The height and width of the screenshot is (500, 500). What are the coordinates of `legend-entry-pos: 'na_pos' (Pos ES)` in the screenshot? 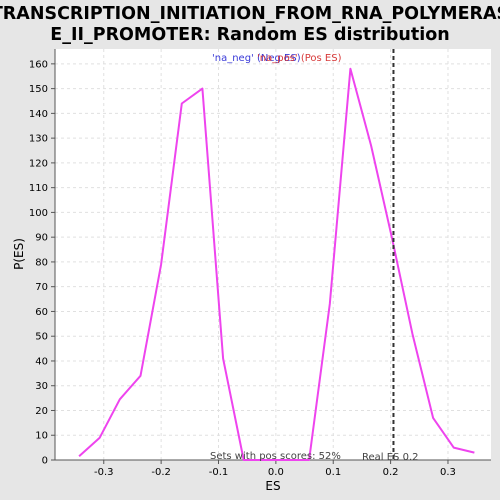 It's located at (299, 58).